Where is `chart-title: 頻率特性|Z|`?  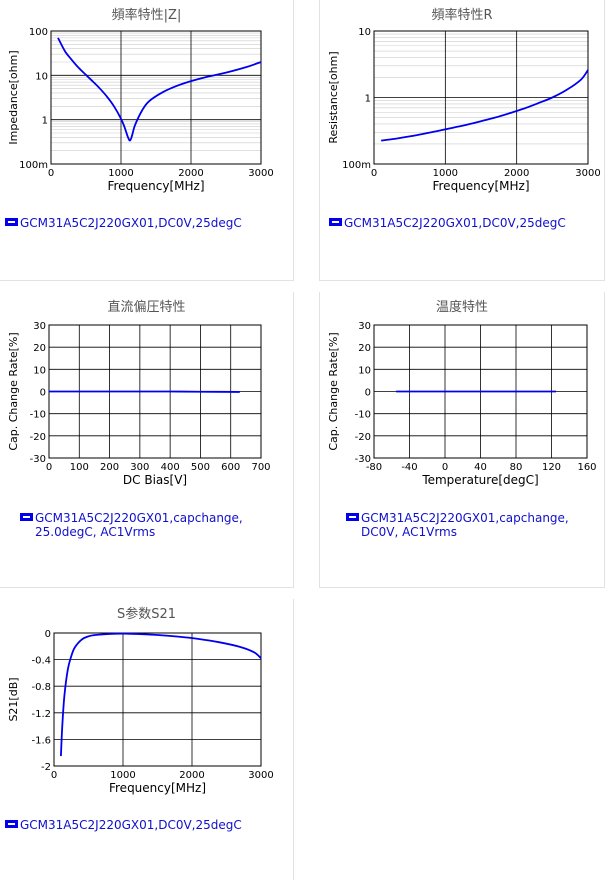
chart-title: 頻率特性|Z| is located at coordinates (146, 15).